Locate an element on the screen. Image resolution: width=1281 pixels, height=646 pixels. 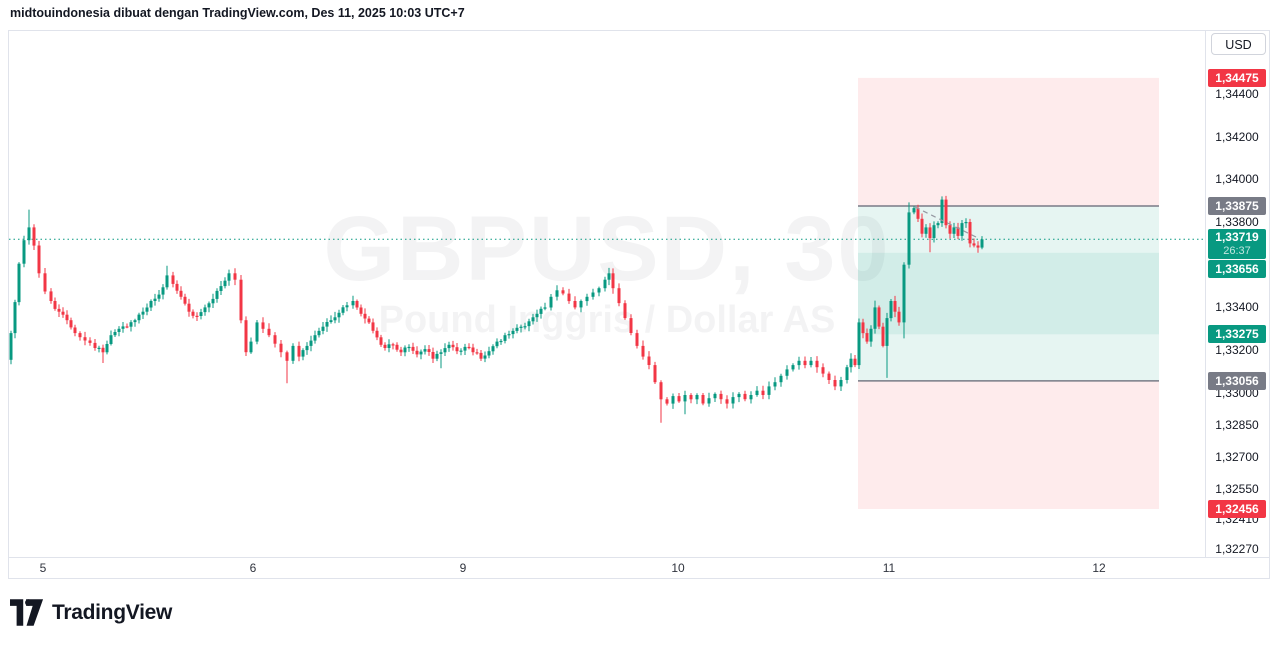
price-axis-label: 1,33200 is located at coordinates (1237, 350).